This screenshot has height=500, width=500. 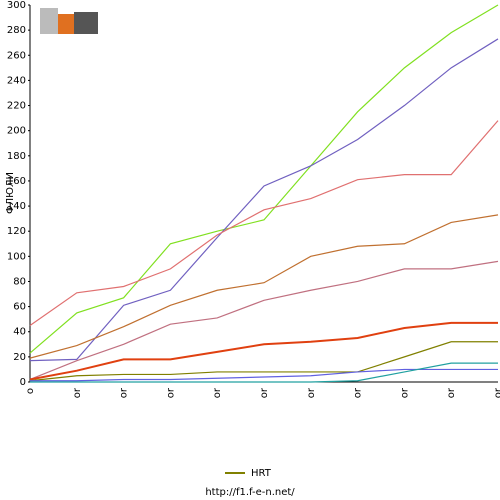 What do you see at coordinates (16, 231) in the screenshot?
I see `y-tick-label: 120` at bounding box center [16, 231].